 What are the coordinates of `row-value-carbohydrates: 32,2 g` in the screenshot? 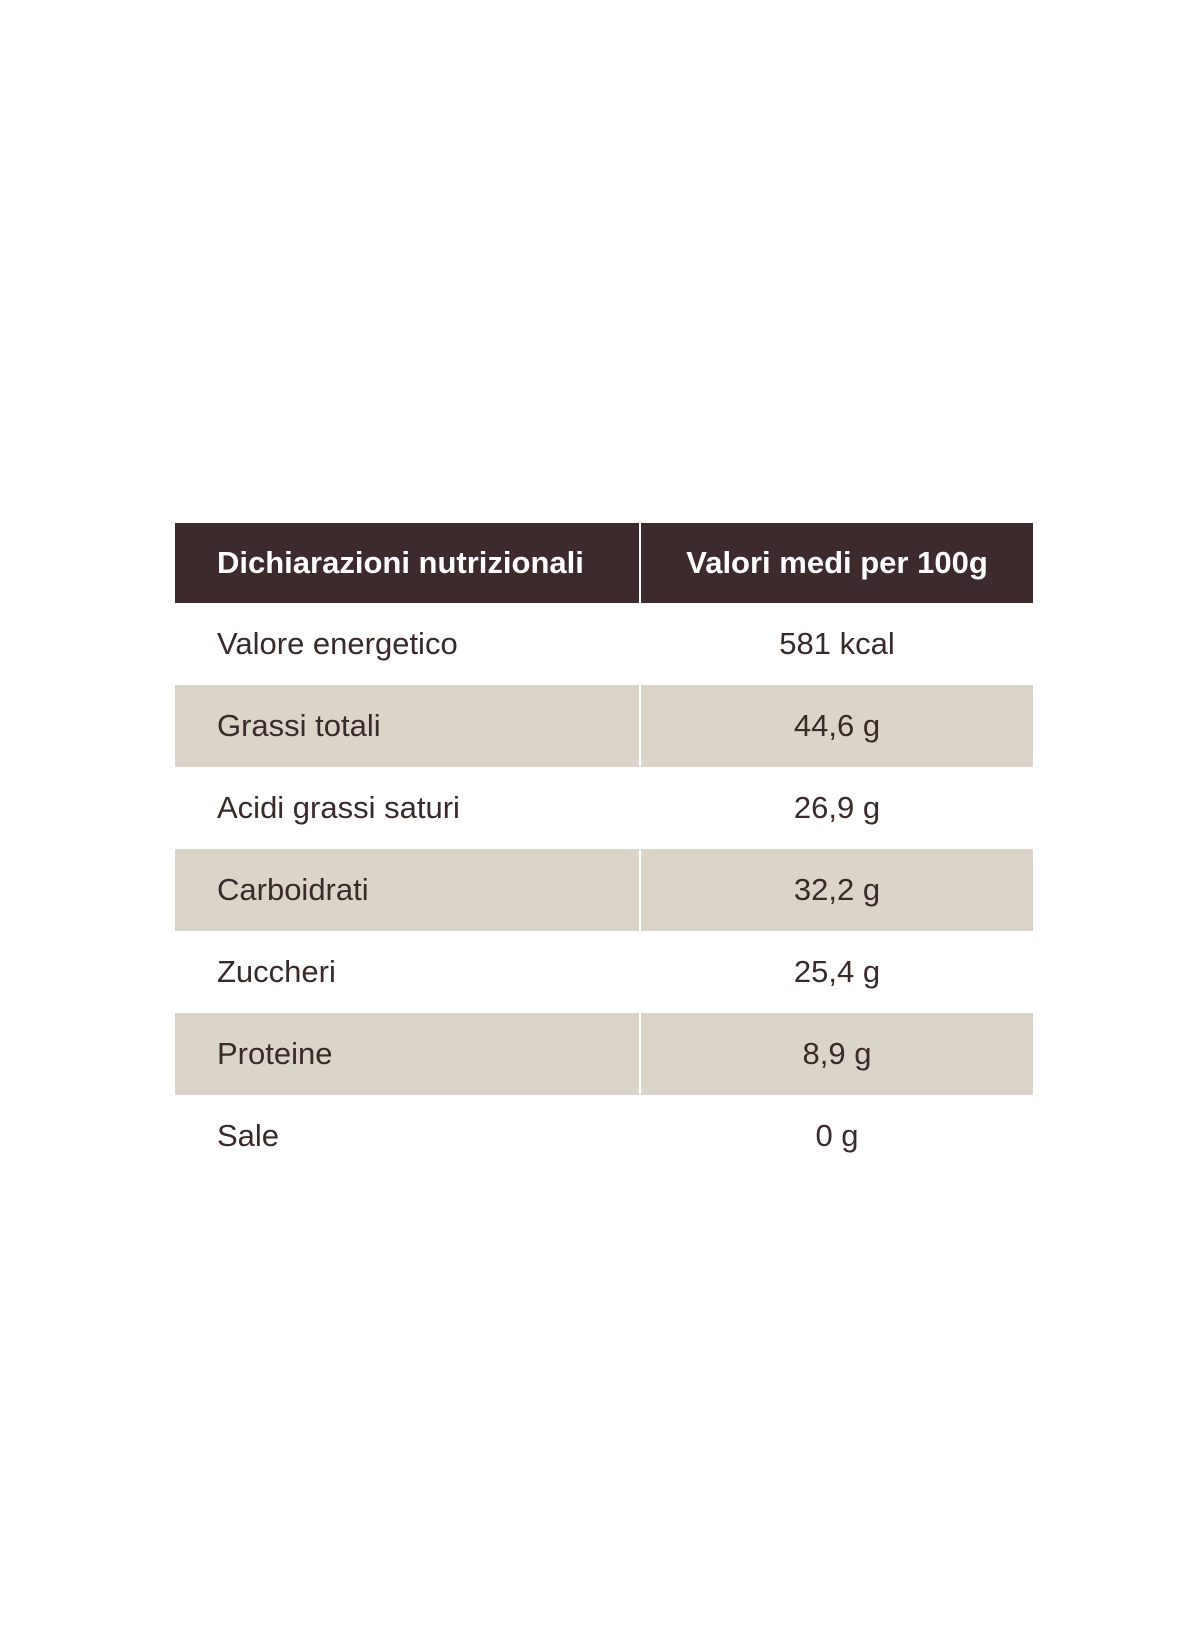 It's located at (836, 890).